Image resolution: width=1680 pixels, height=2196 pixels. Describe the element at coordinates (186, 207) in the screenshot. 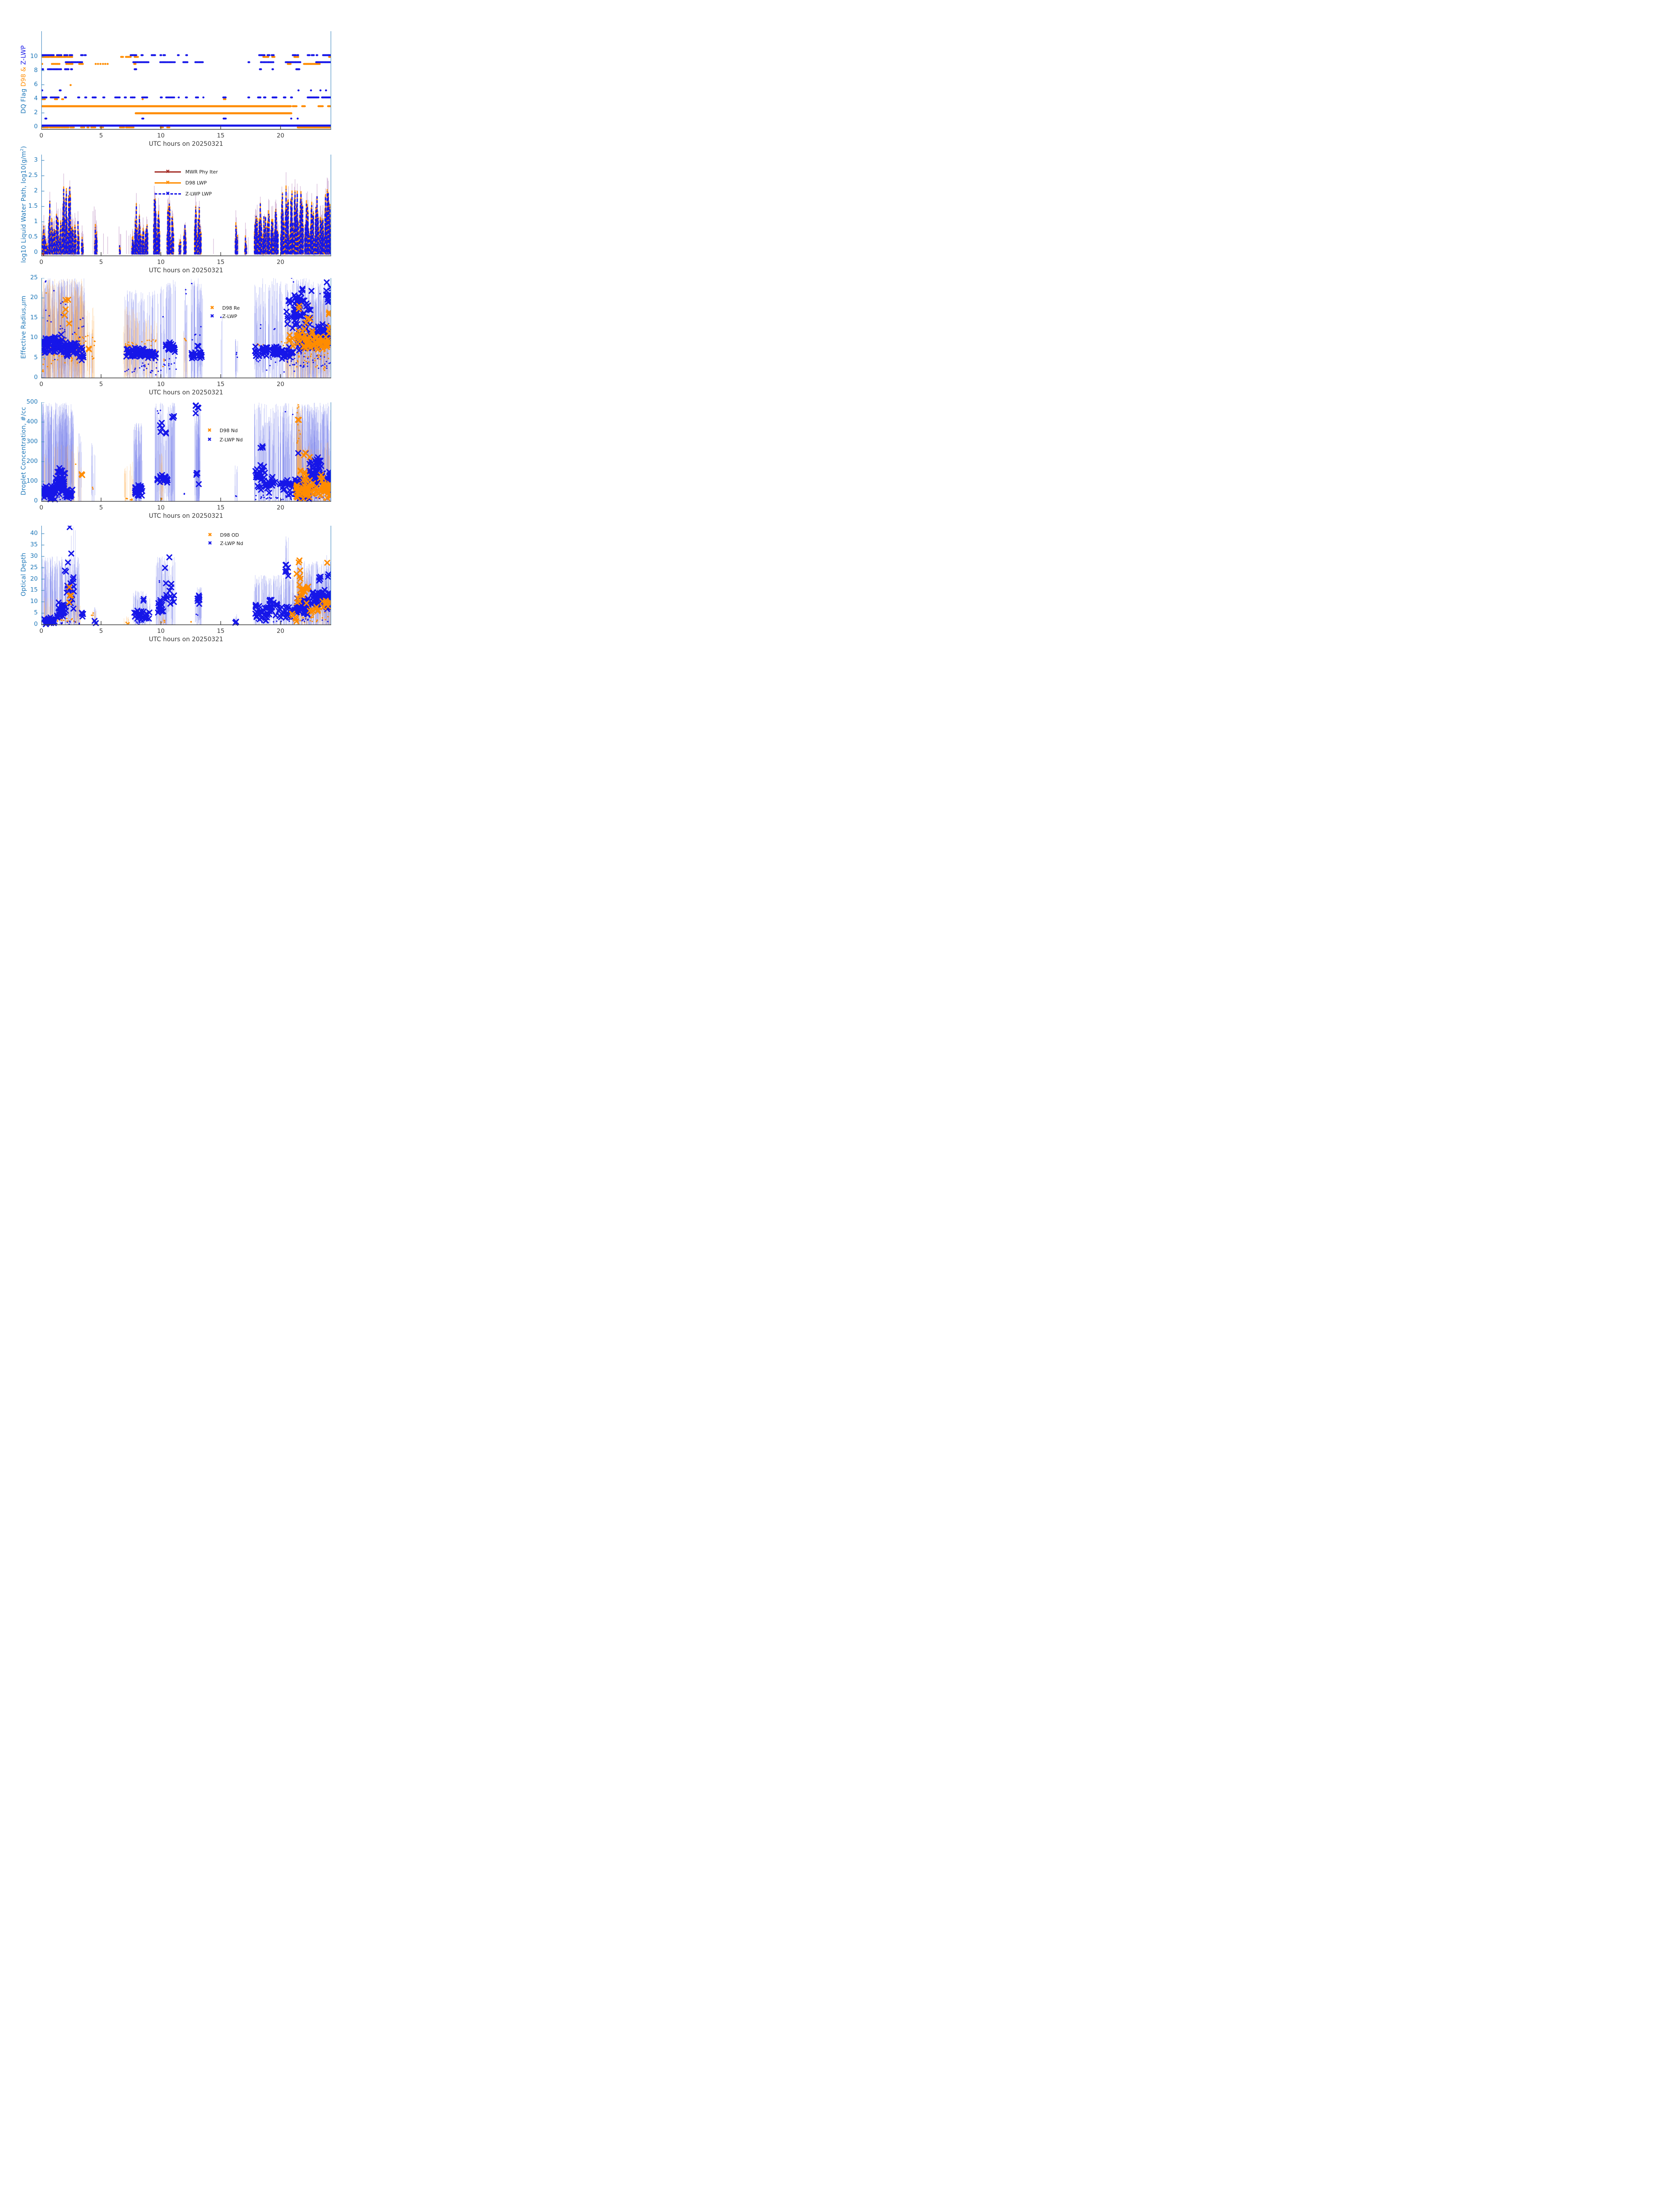

I see `plot-area-lwp` at that location.